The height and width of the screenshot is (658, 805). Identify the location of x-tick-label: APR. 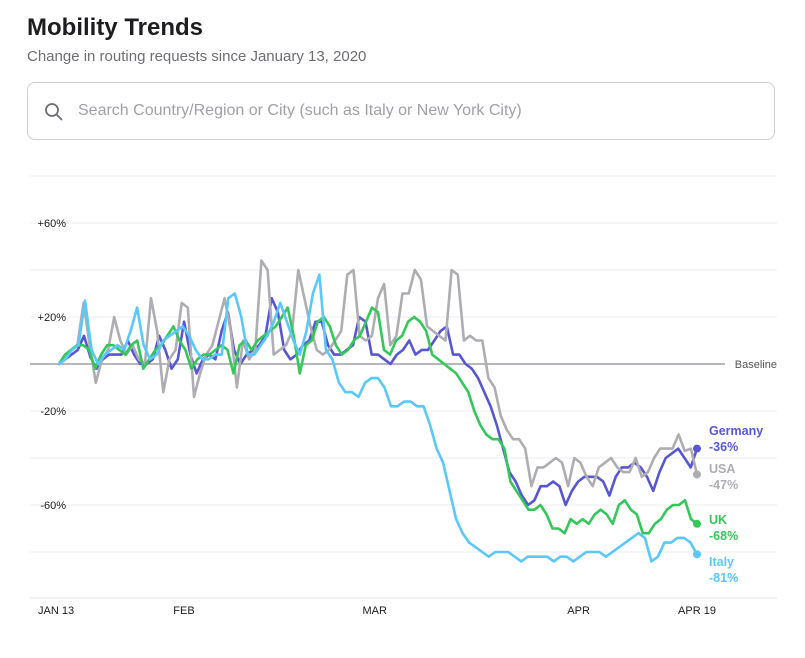
(578, 611).